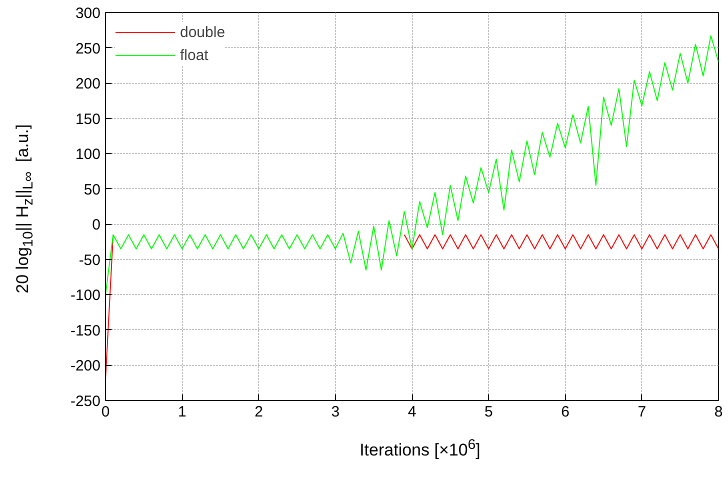 This screenshot has width=728, height=488. I want to click on x-tick-label: 1, so click(182, 412).